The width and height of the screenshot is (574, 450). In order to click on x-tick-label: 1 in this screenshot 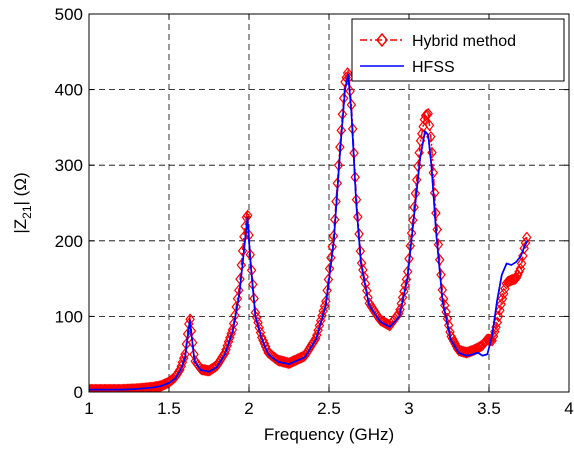, I will do `click(88, 408)`.